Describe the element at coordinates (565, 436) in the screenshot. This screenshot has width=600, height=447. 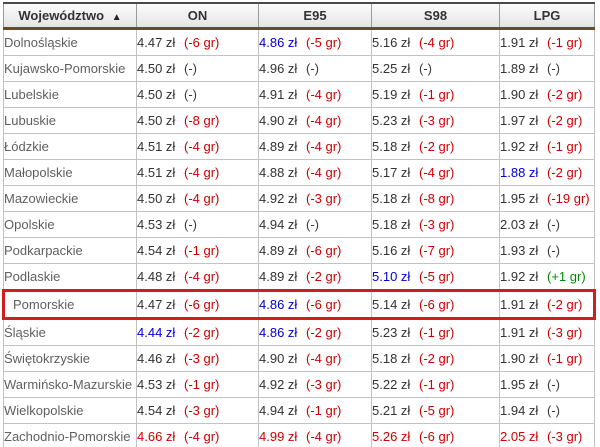
I see `lpg-price-change: (-3 gr)` at that location.